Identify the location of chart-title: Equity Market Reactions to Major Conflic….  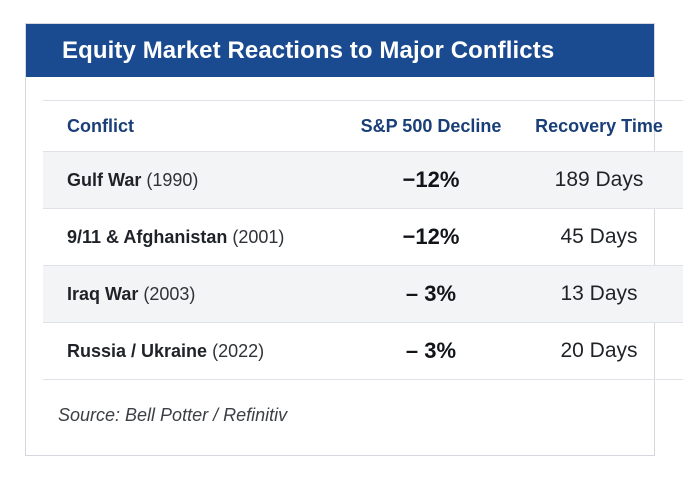
(340, 50).